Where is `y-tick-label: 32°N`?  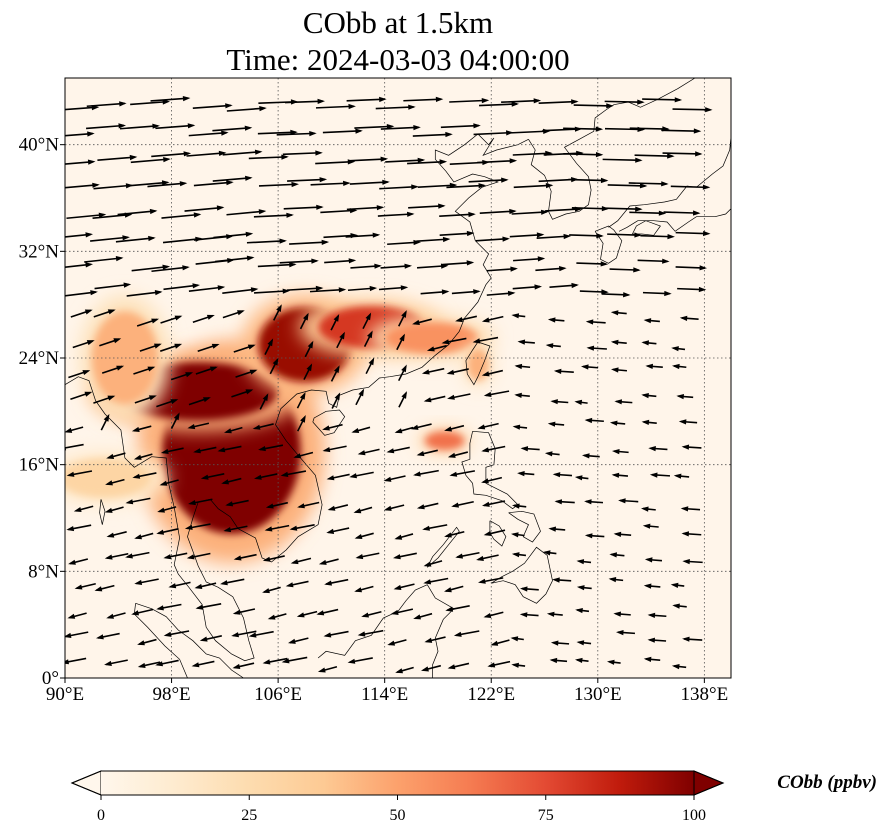
y-tick-label: 32°N is located at coordinates (39, 251).